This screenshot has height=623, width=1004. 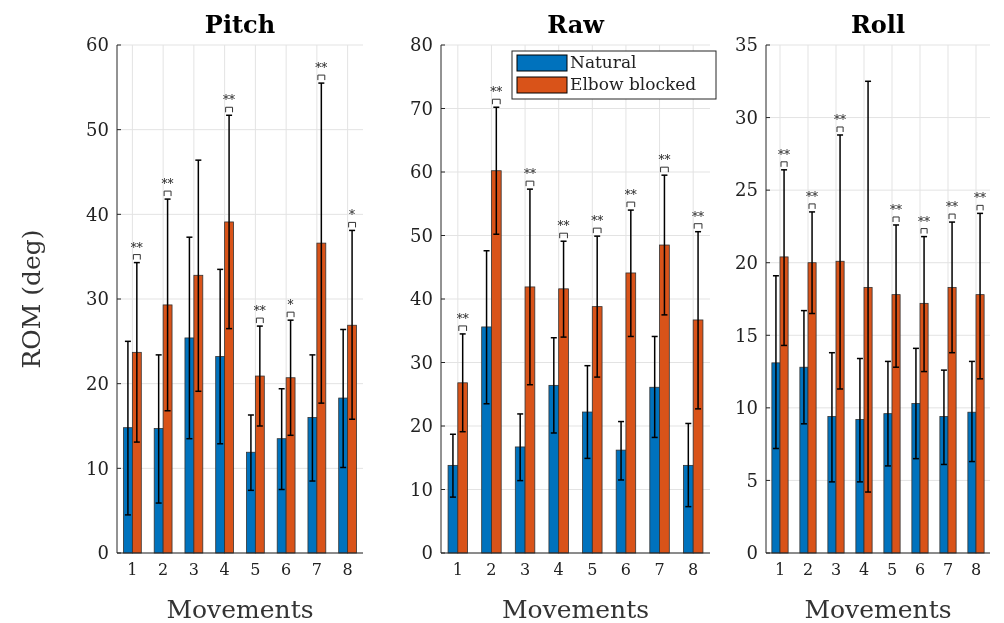 I want to click on chart-title: Pitch, so click(x=240, y=24).